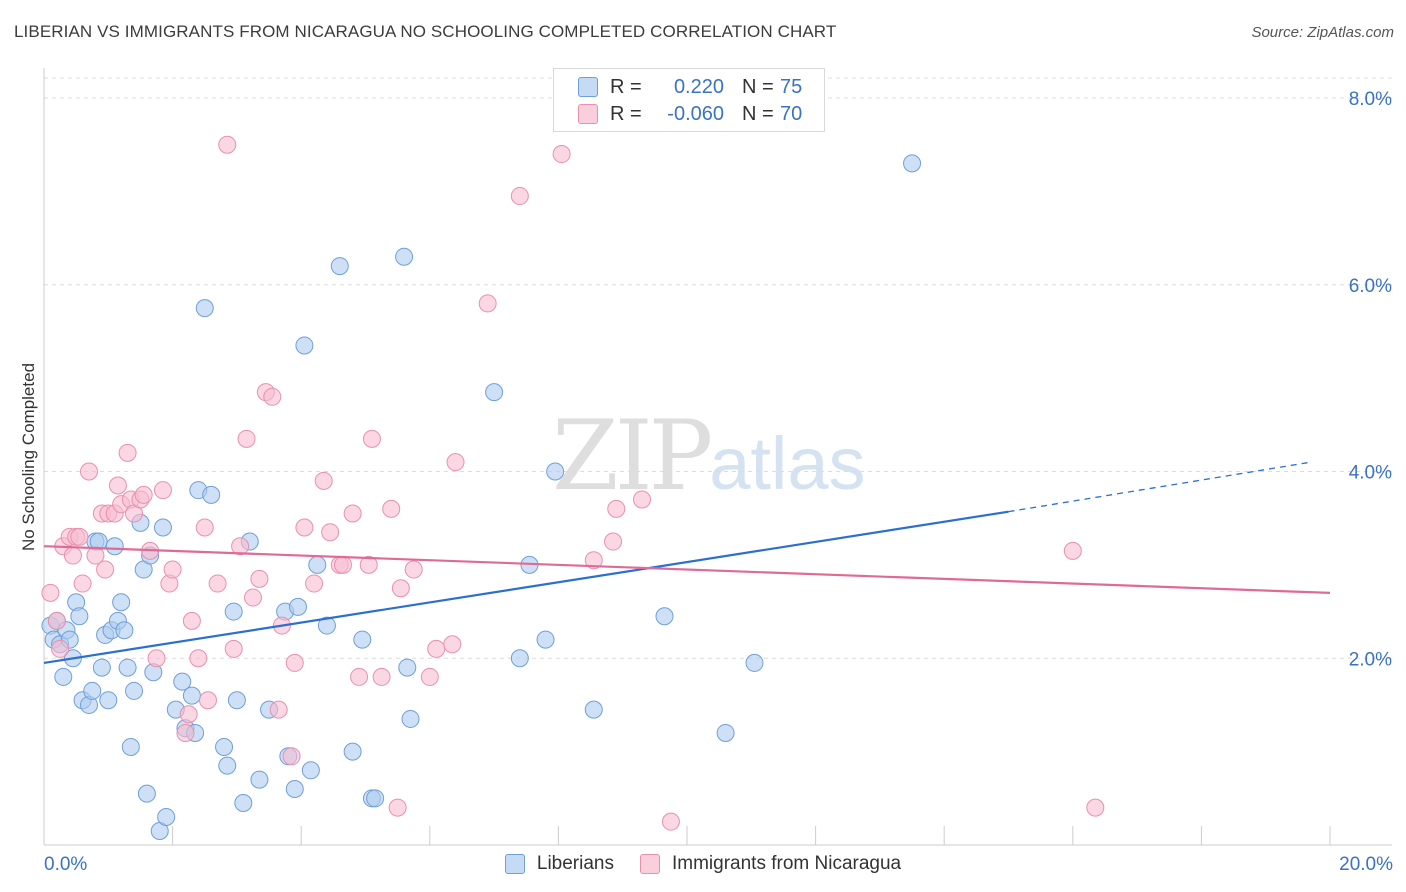 The width and height of the screenshot is (1406, 892). Describe the element at coordinates (1370, 99) in the screenshot. I see `y-tick-label: 8.0%` at that location.